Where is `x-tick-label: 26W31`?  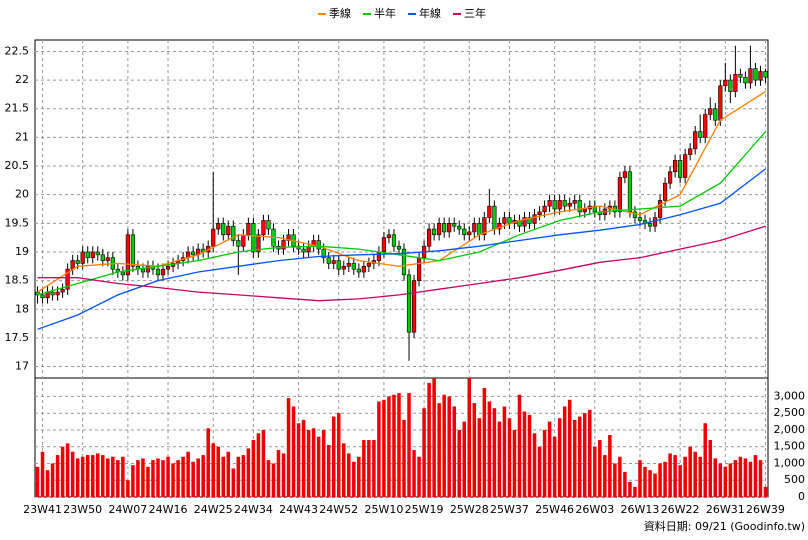
x-tick-label: 26W31 is located at coordinates (725, 509).